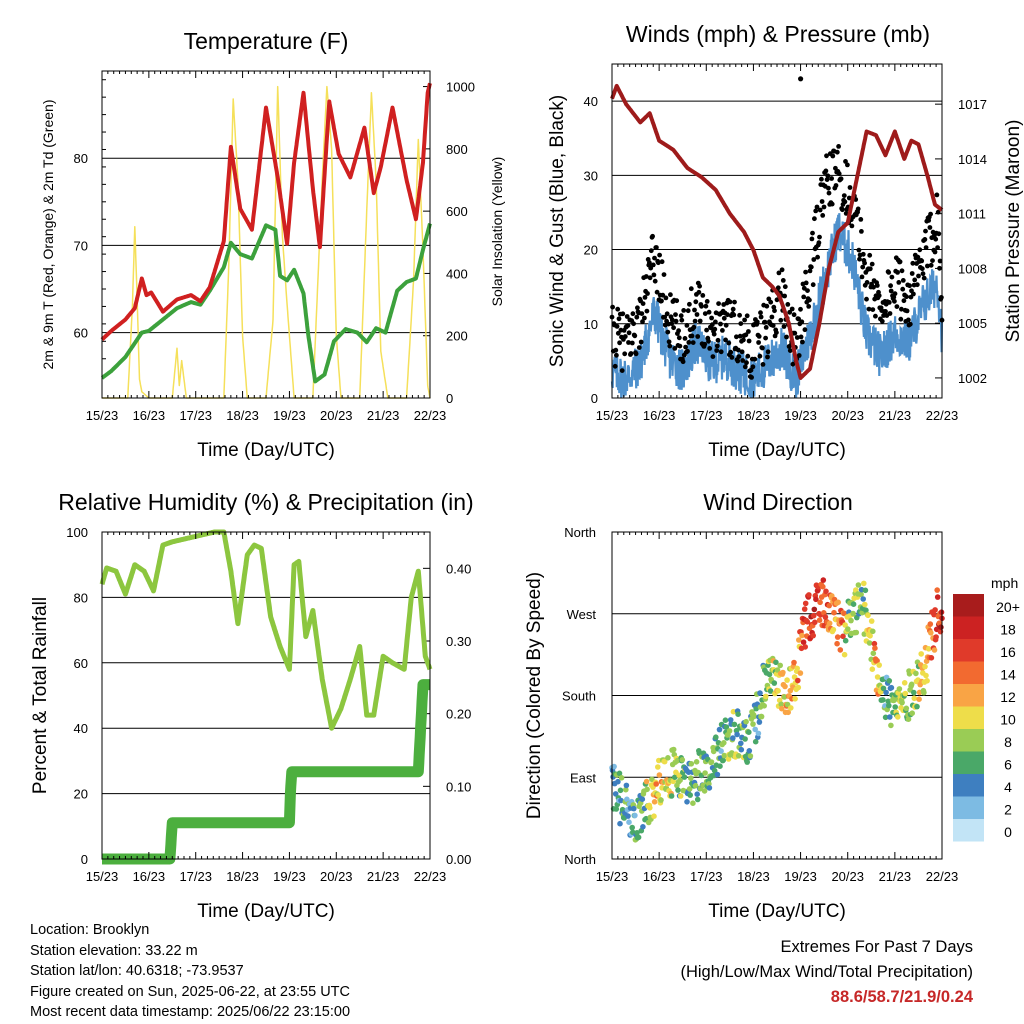 The width and height of the screenshot is (1024, 1024). Describe the element at coordinates (460, 87) in the screenshot. I see `temp-y2tick-label: 1000` at that location.